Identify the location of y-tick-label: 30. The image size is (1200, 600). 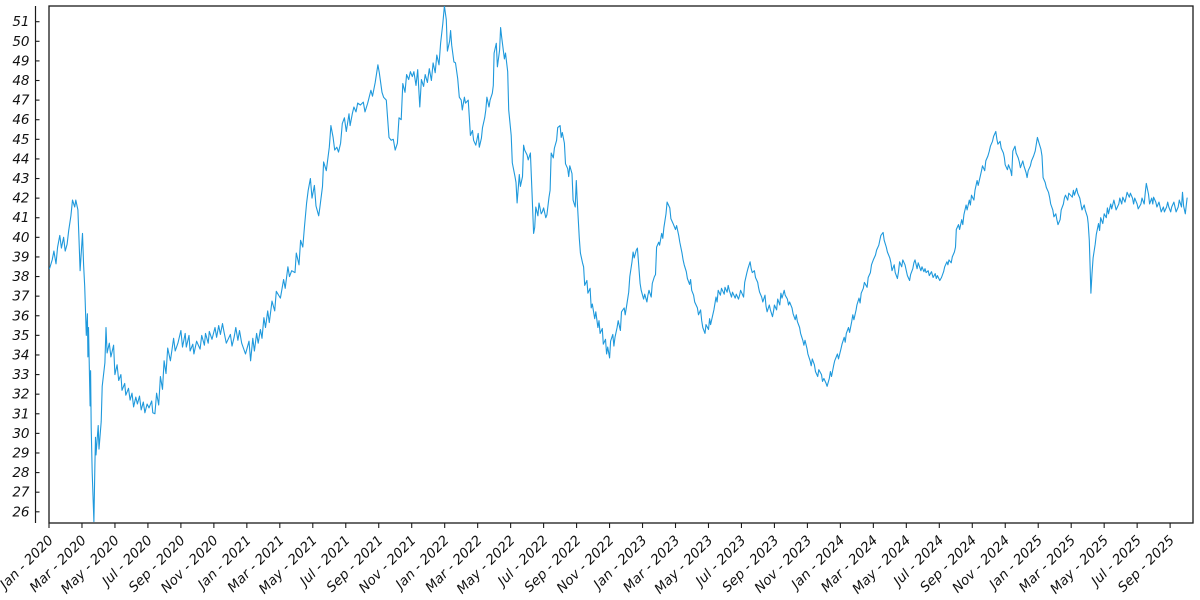
(20, 434).